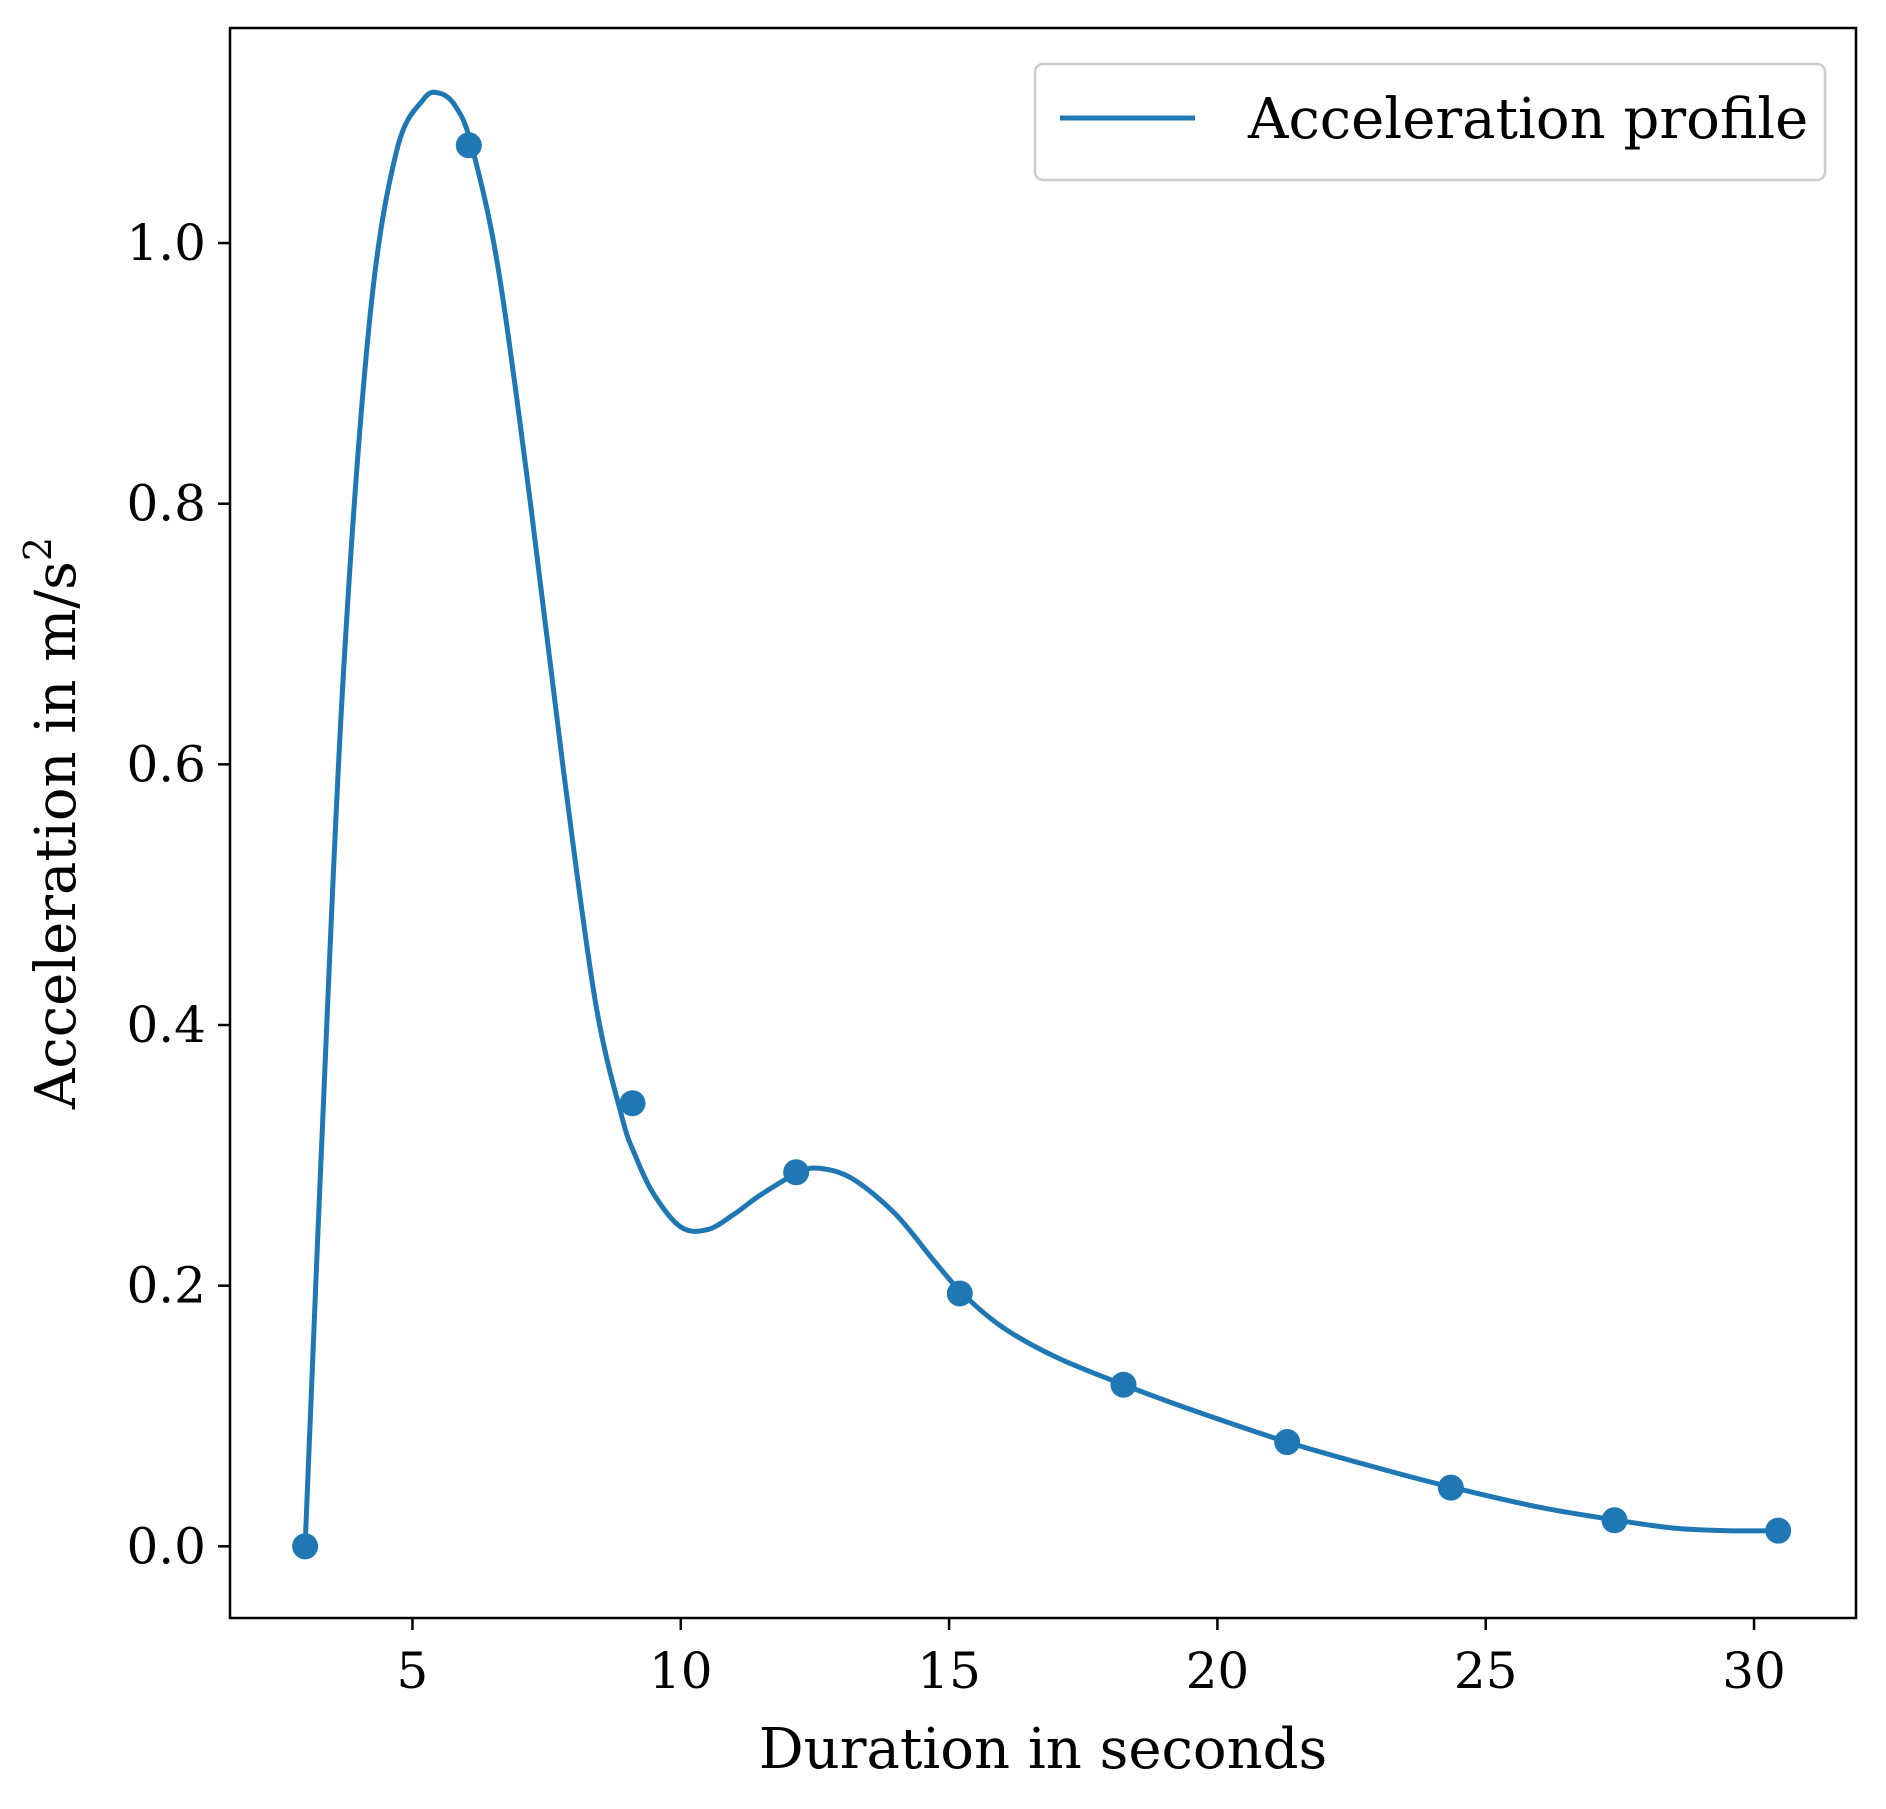 The height and width of the screenshot is (1809, 1886). What do you see at coordinates (1486, 1671) in the screenshot?
I see `x-tick-label: 25` at bounding box center [1486, 1671].